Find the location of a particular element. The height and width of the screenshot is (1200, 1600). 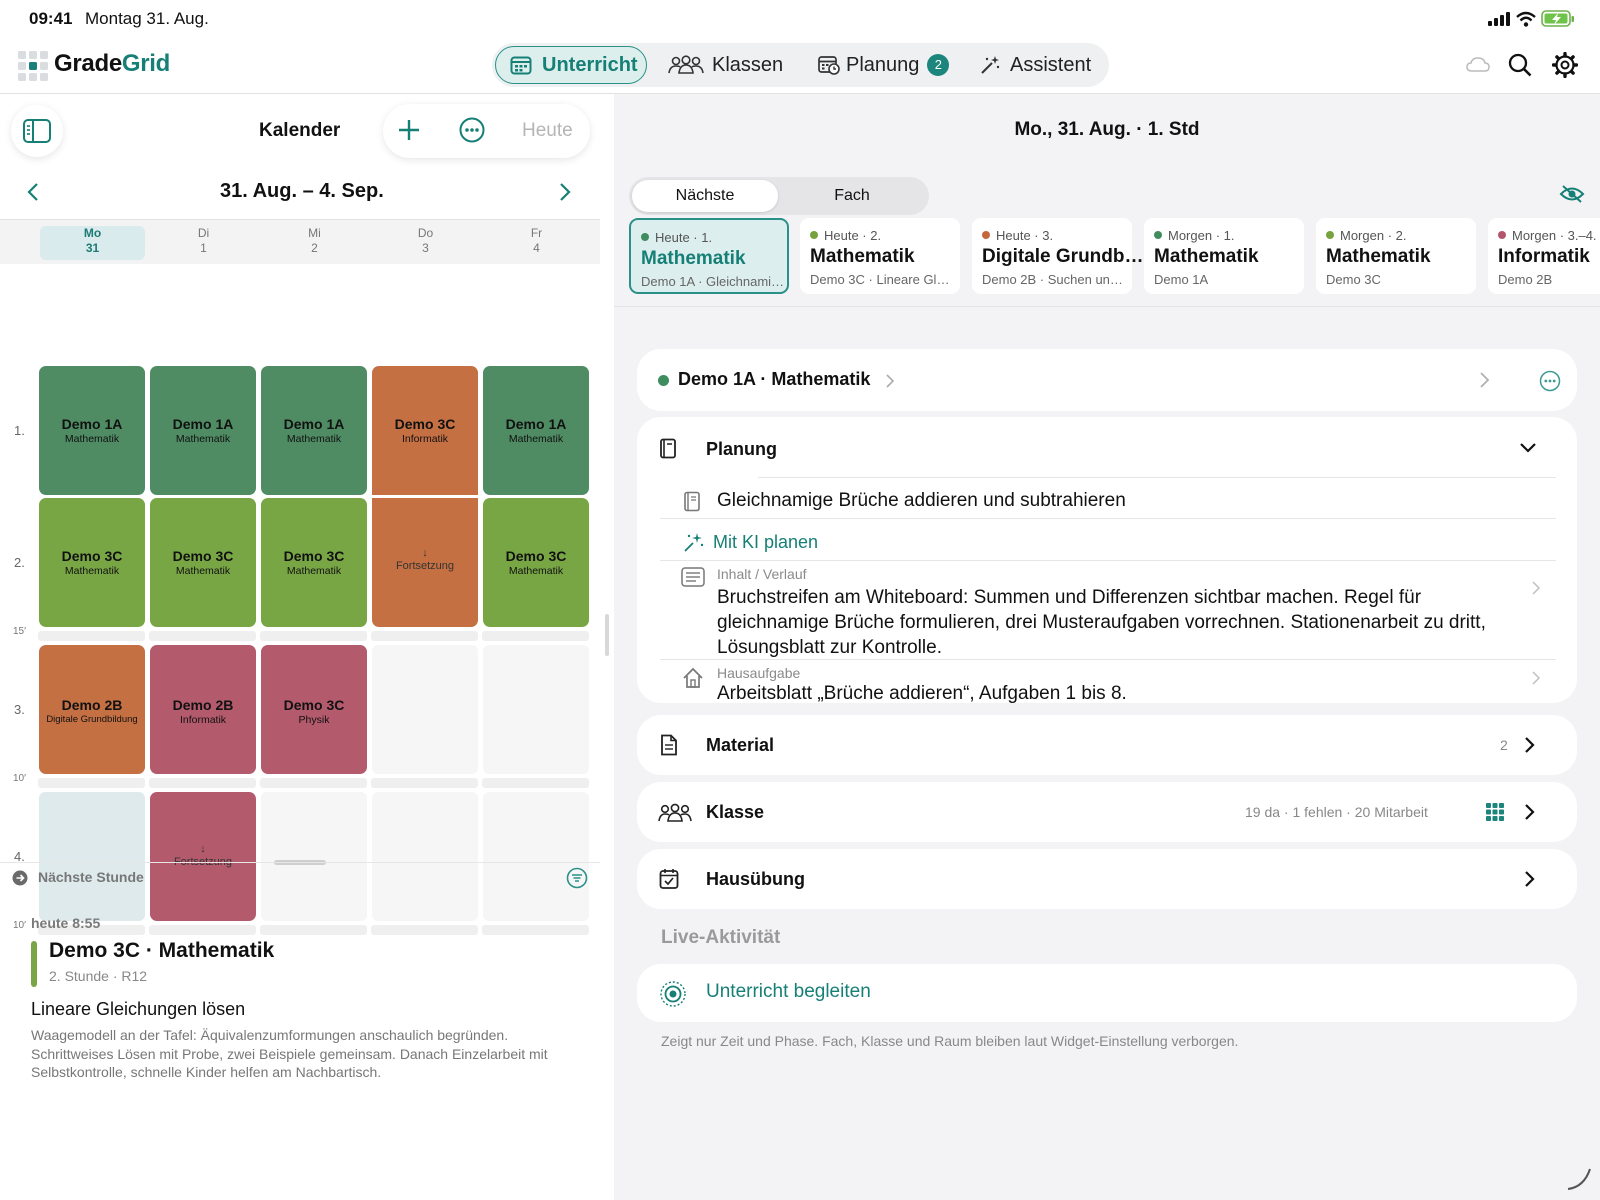

lesson-cell: Demo 2B Digitale Grundbildung is located at coordinates (92, 709).